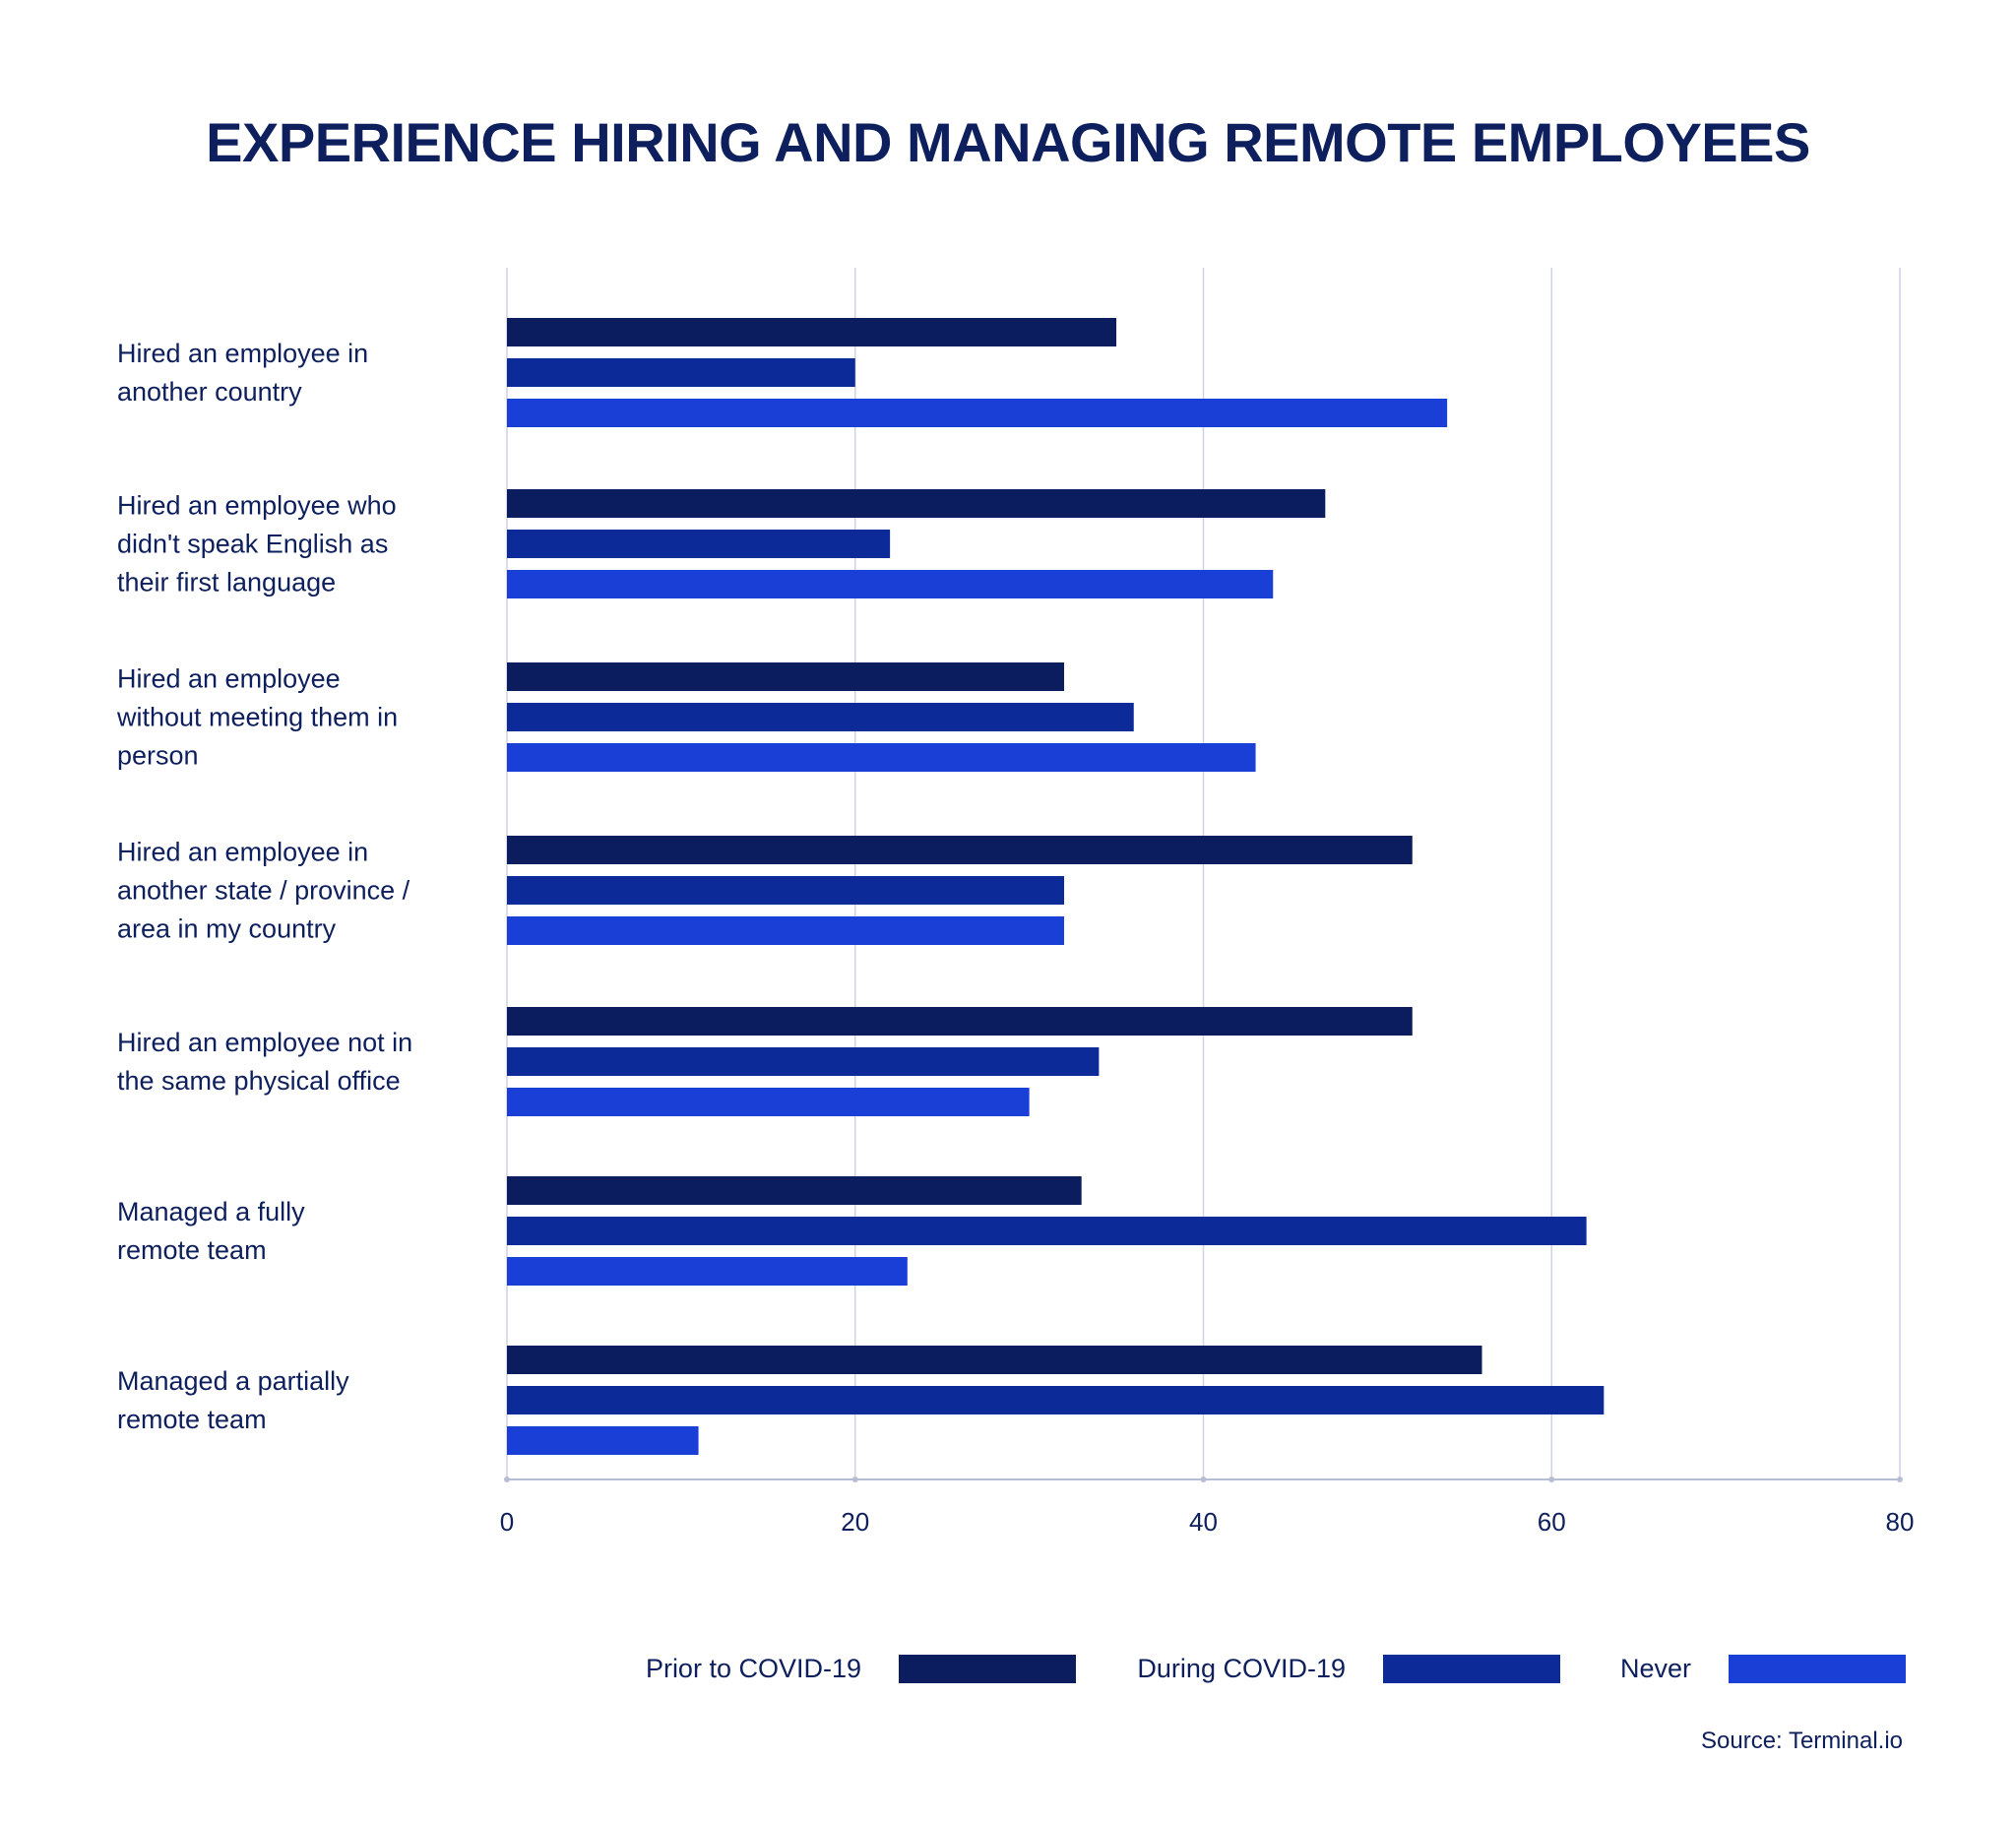 The height and width of the screenshot is (1823, 2016). What do you see at coordinates (252, 544) in the screenshot?
I see `category-label-line: didn't speak English as` at bounding box center [252, 544].